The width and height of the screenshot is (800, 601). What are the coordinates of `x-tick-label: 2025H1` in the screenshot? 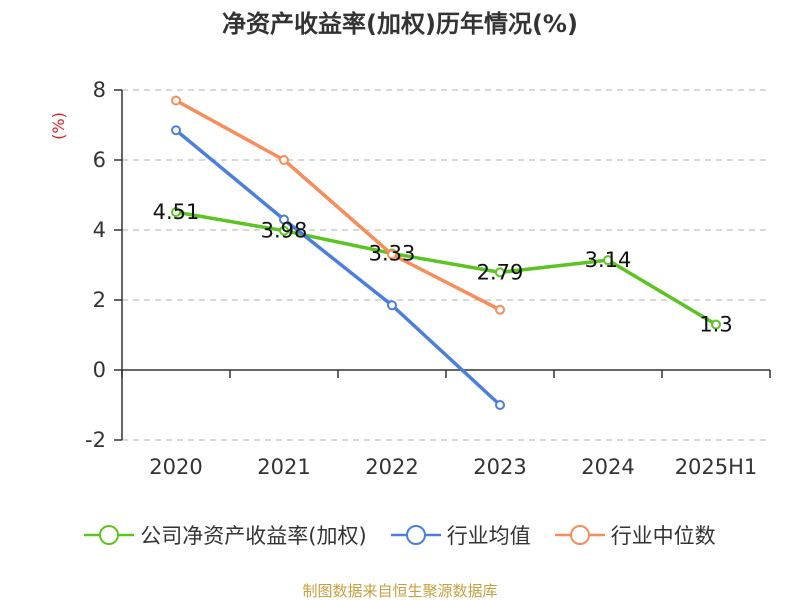 It's located at (716, 467).